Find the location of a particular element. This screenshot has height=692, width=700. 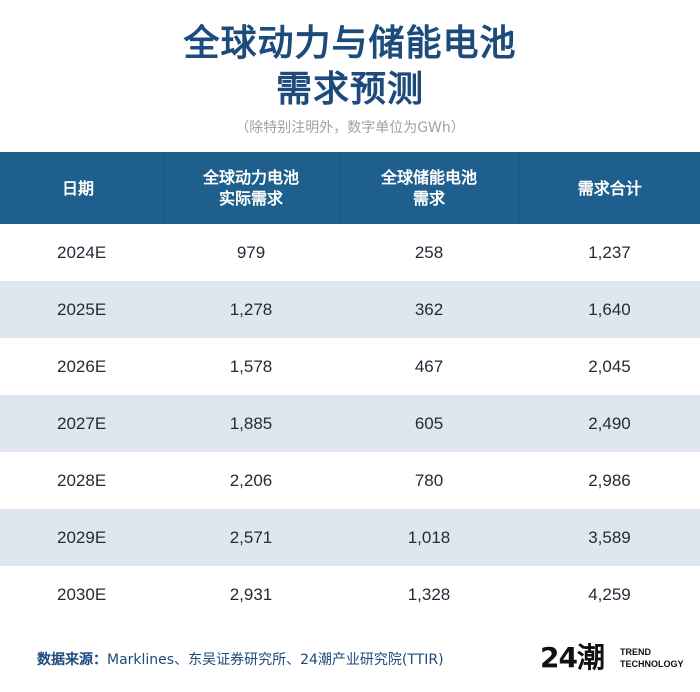

header-total: 需求合计 is located at coordinates (609, 188).